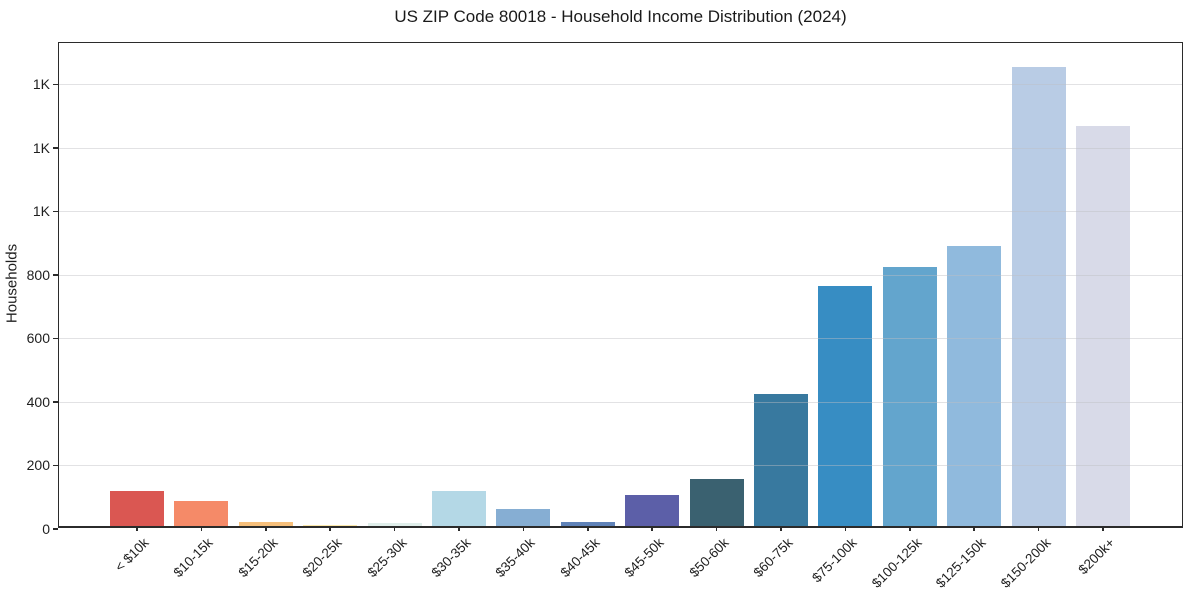 The height and width of the screenshot is (590, 1189). Describe the element at coordinates (1103, 325) in the screenshot. I see `bar-200k` at that location.